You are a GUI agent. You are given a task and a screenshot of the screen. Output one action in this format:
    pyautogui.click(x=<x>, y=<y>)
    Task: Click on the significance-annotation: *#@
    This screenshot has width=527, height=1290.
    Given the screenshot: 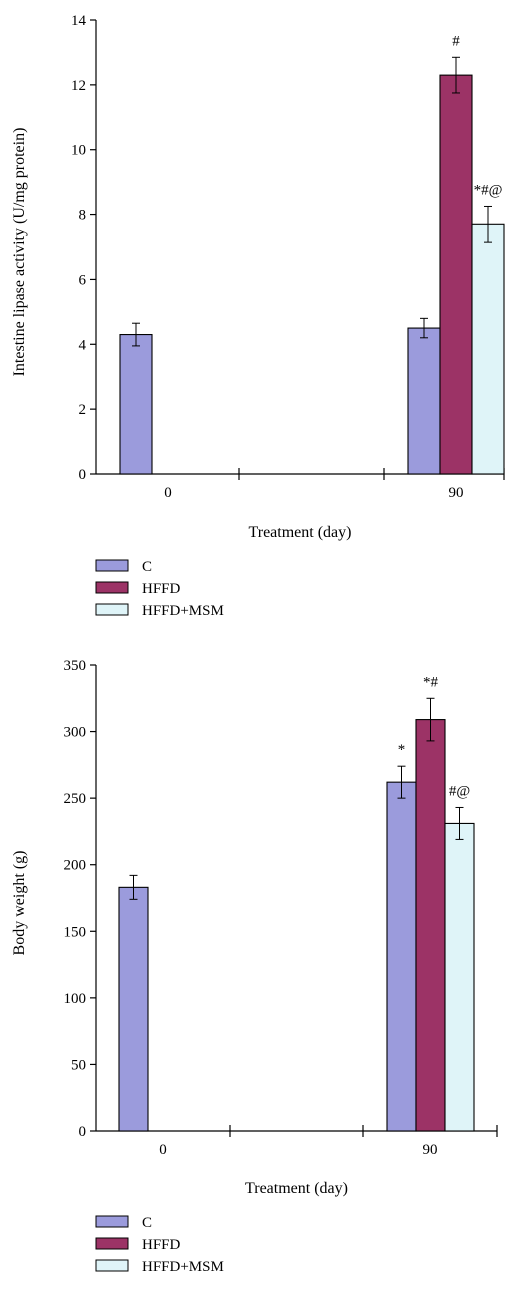 What is the action you would take?
    pyautogui.click(x=488, y=190)
    